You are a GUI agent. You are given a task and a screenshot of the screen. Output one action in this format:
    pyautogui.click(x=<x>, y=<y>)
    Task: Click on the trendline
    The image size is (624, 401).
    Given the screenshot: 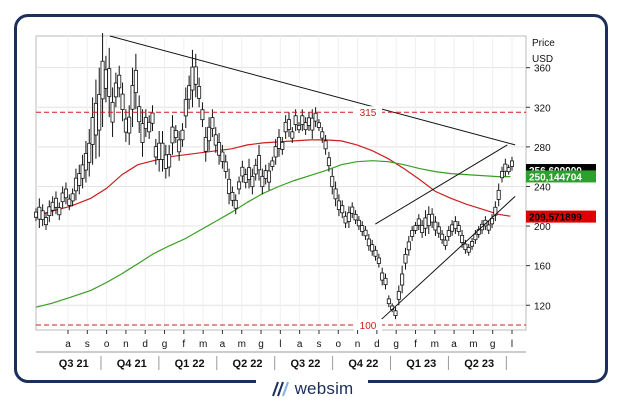 What is the action you would take?
    pyautogui.click(x=441, y=184)
    